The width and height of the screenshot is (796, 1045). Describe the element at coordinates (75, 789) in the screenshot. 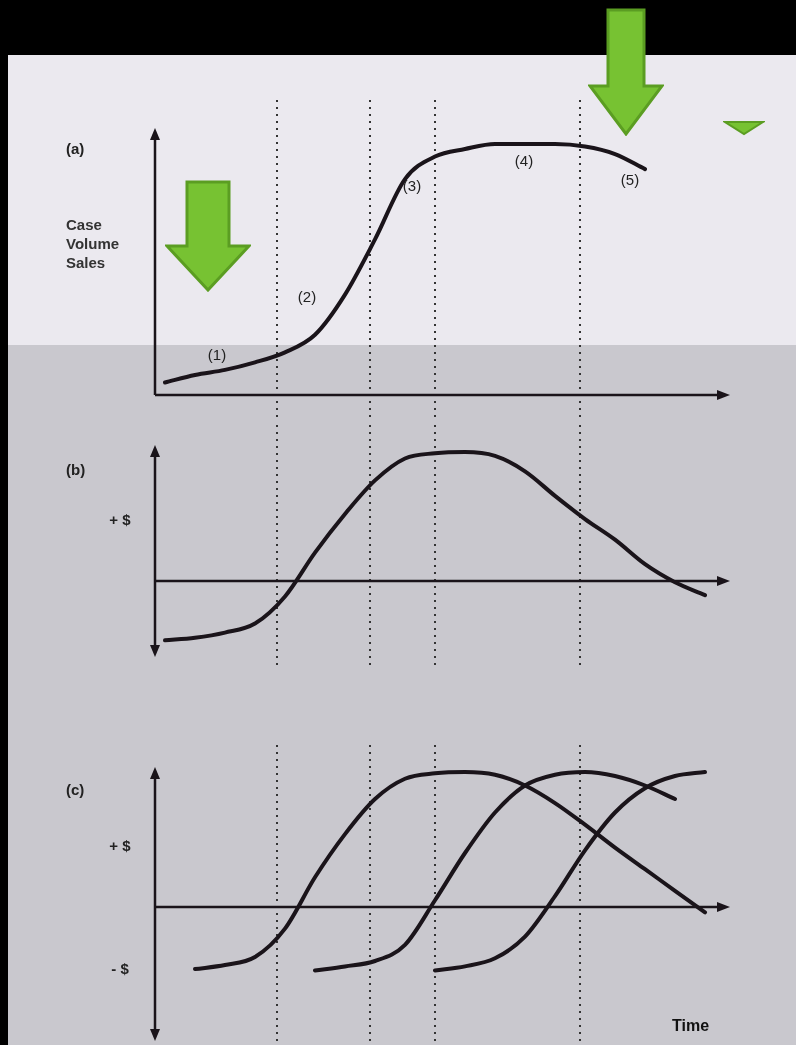

I see `text: (c)` at that location.